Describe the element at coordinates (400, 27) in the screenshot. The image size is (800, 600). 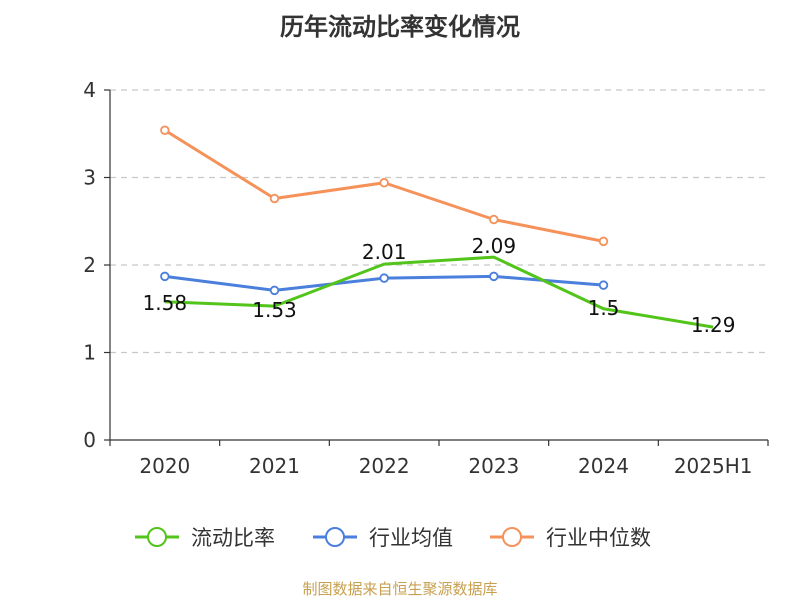
I see `chart-title: 历年流动比率变化情况` at that location.